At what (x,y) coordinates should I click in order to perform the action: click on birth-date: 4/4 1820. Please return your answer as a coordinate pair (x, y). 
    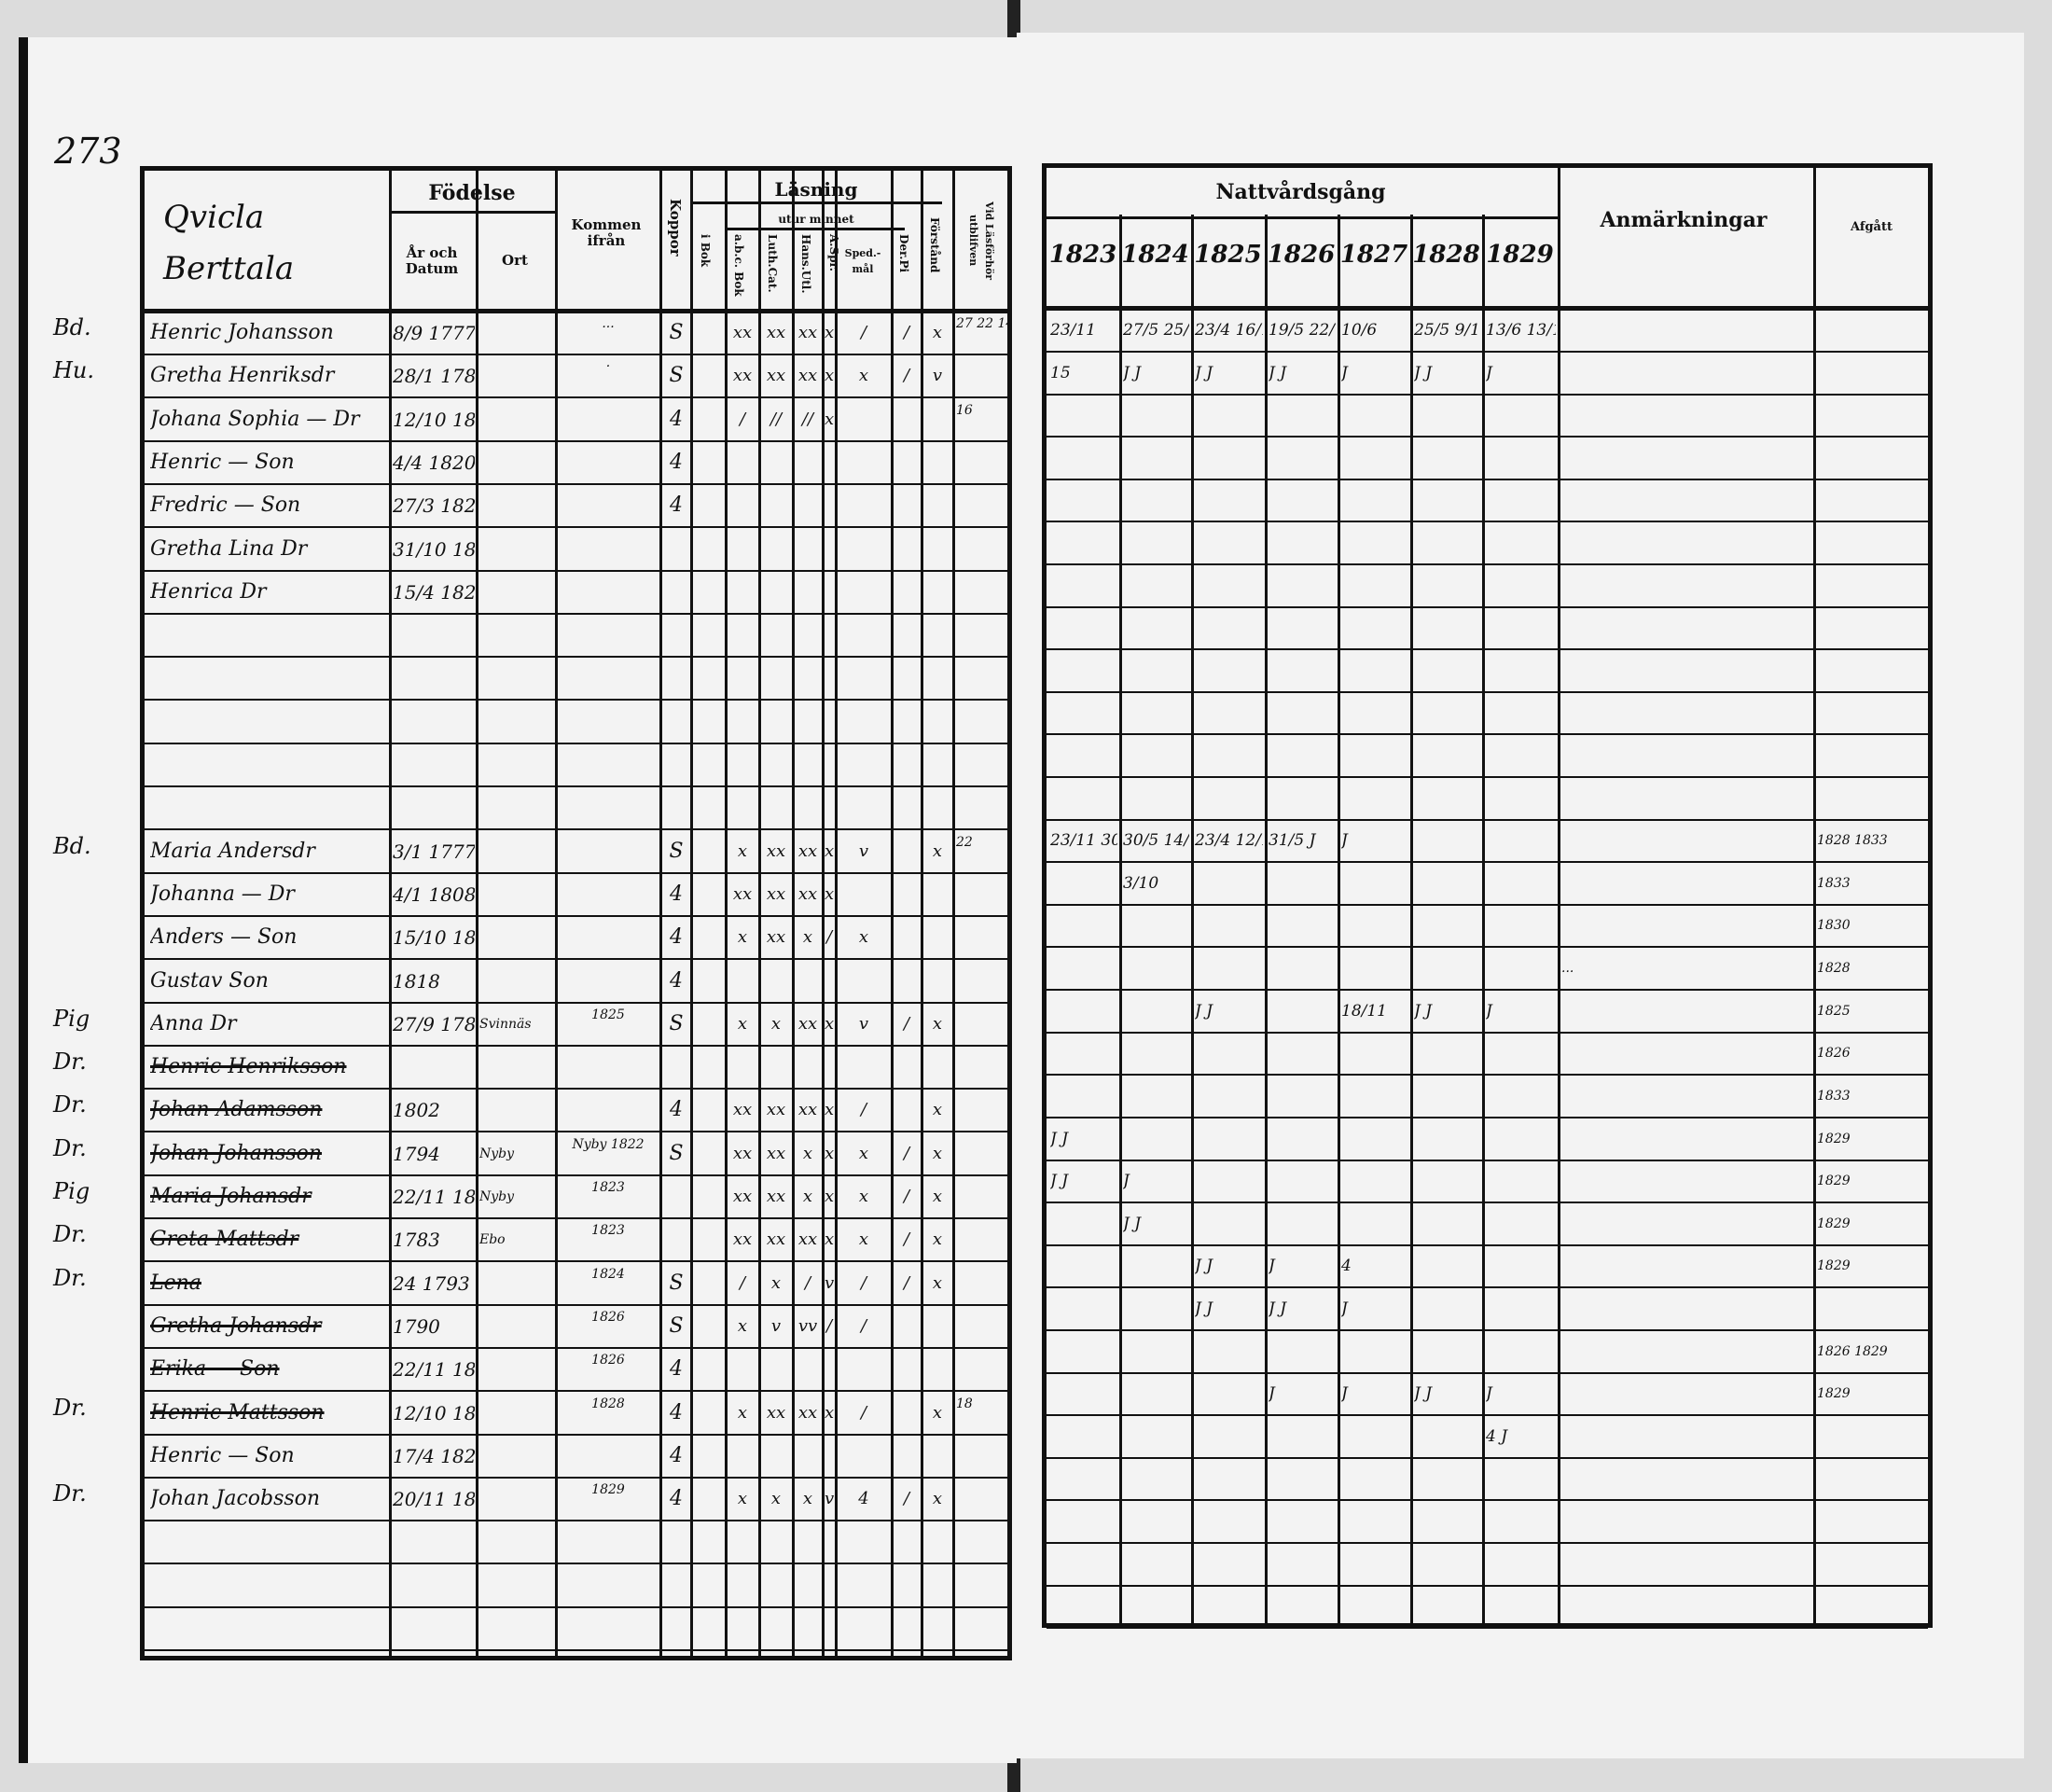
    Looking at the image, I should click on (434, 462).